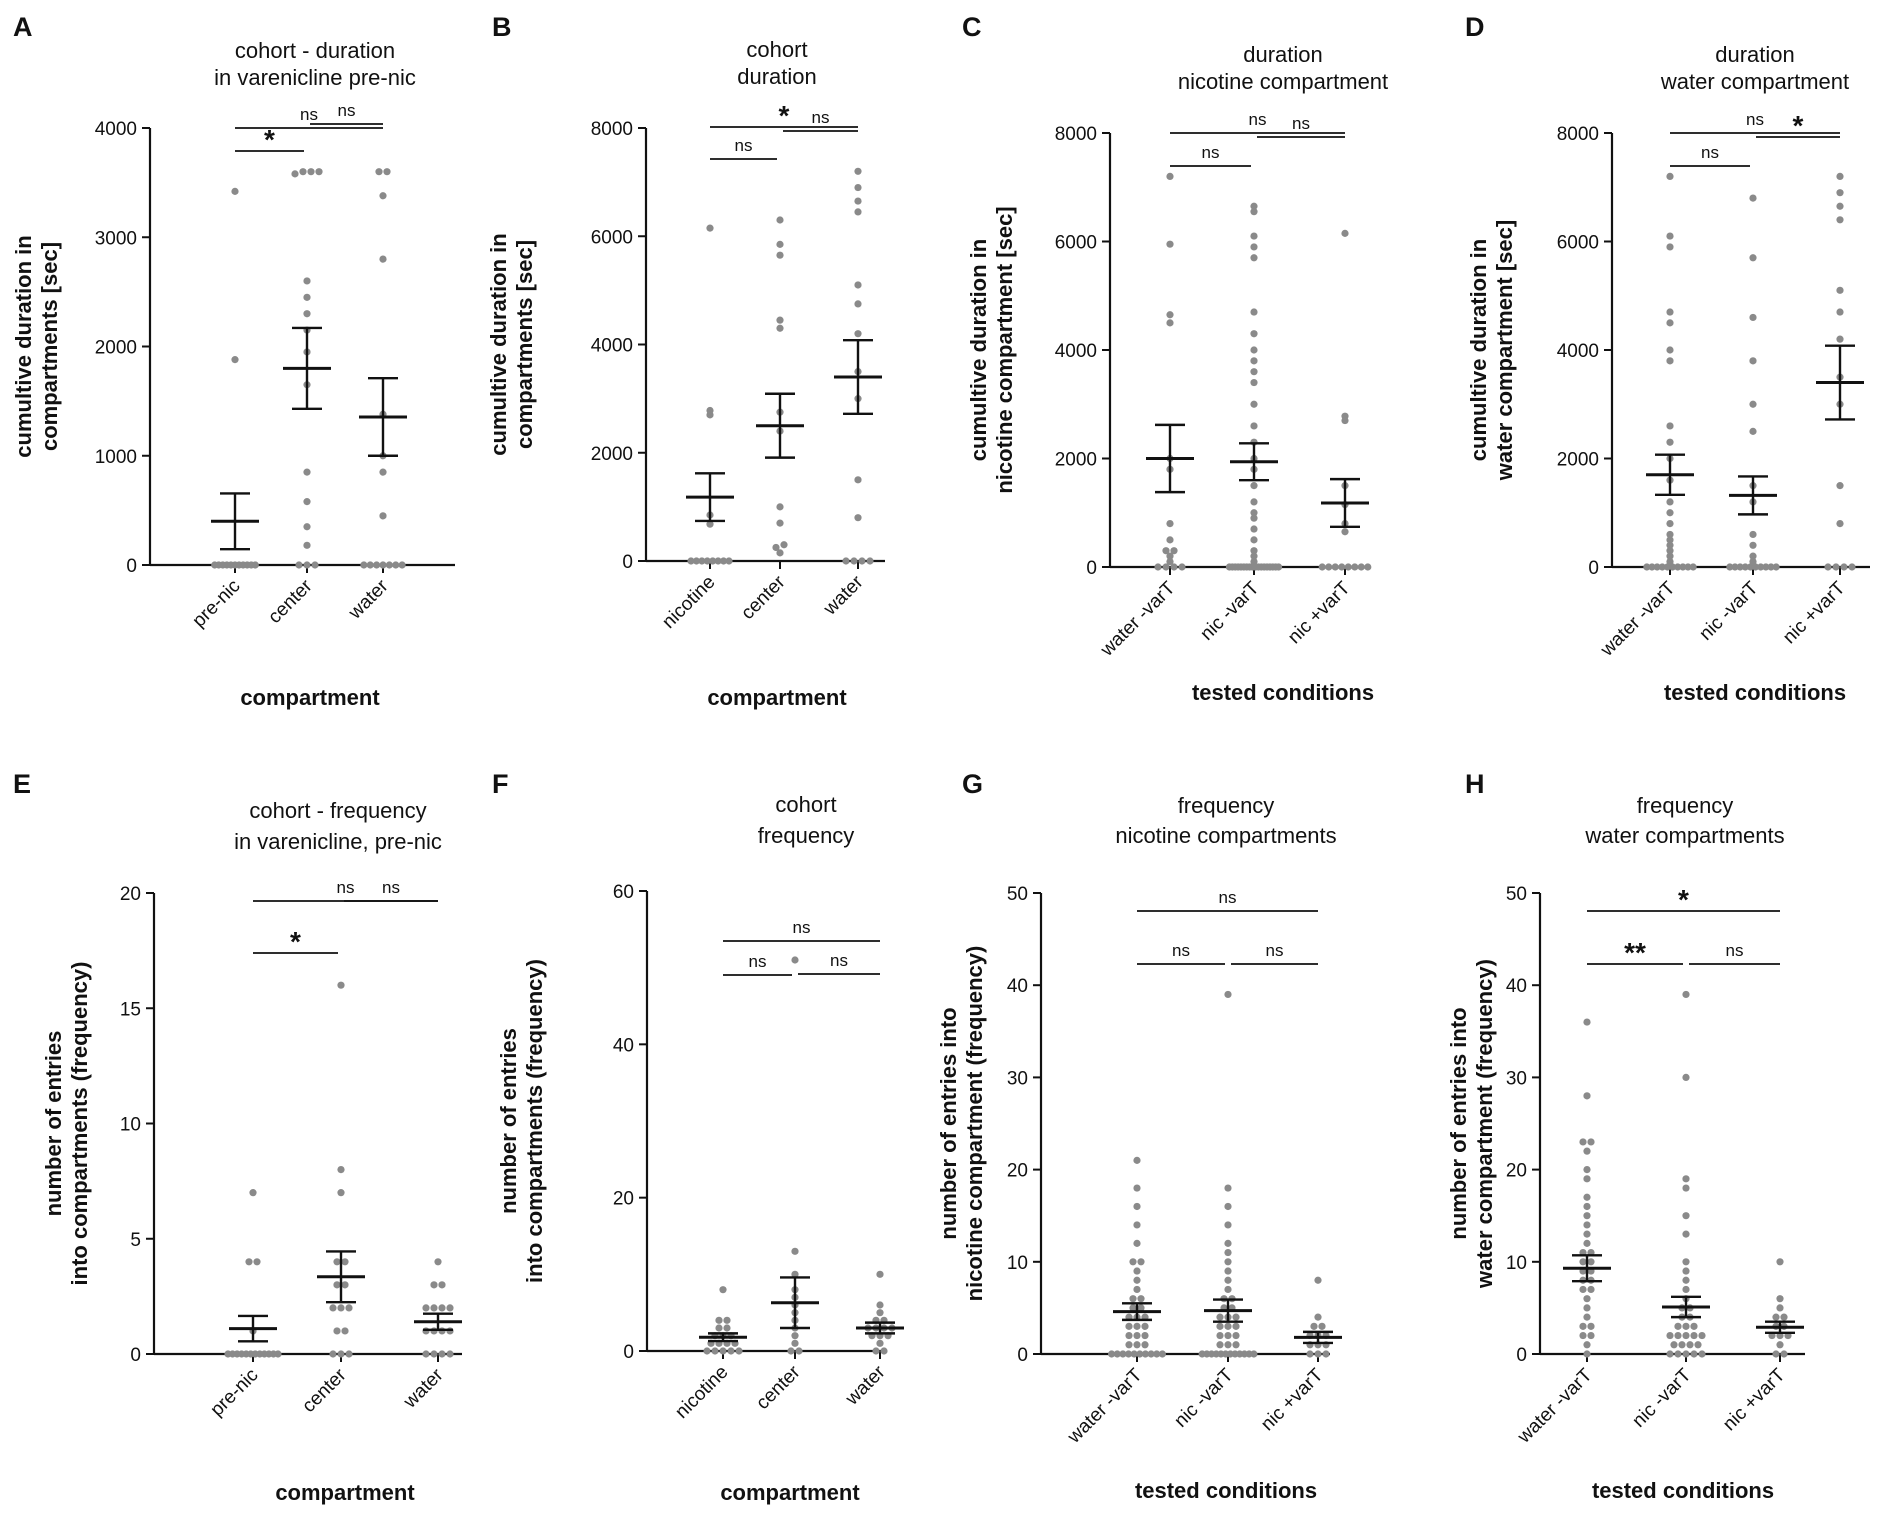 The width and height of the screenshot is (1904, 1521). Describe the element at coordinates (1521, 1355) in the screenshot. I see `y-tick-label: 0` at that location.